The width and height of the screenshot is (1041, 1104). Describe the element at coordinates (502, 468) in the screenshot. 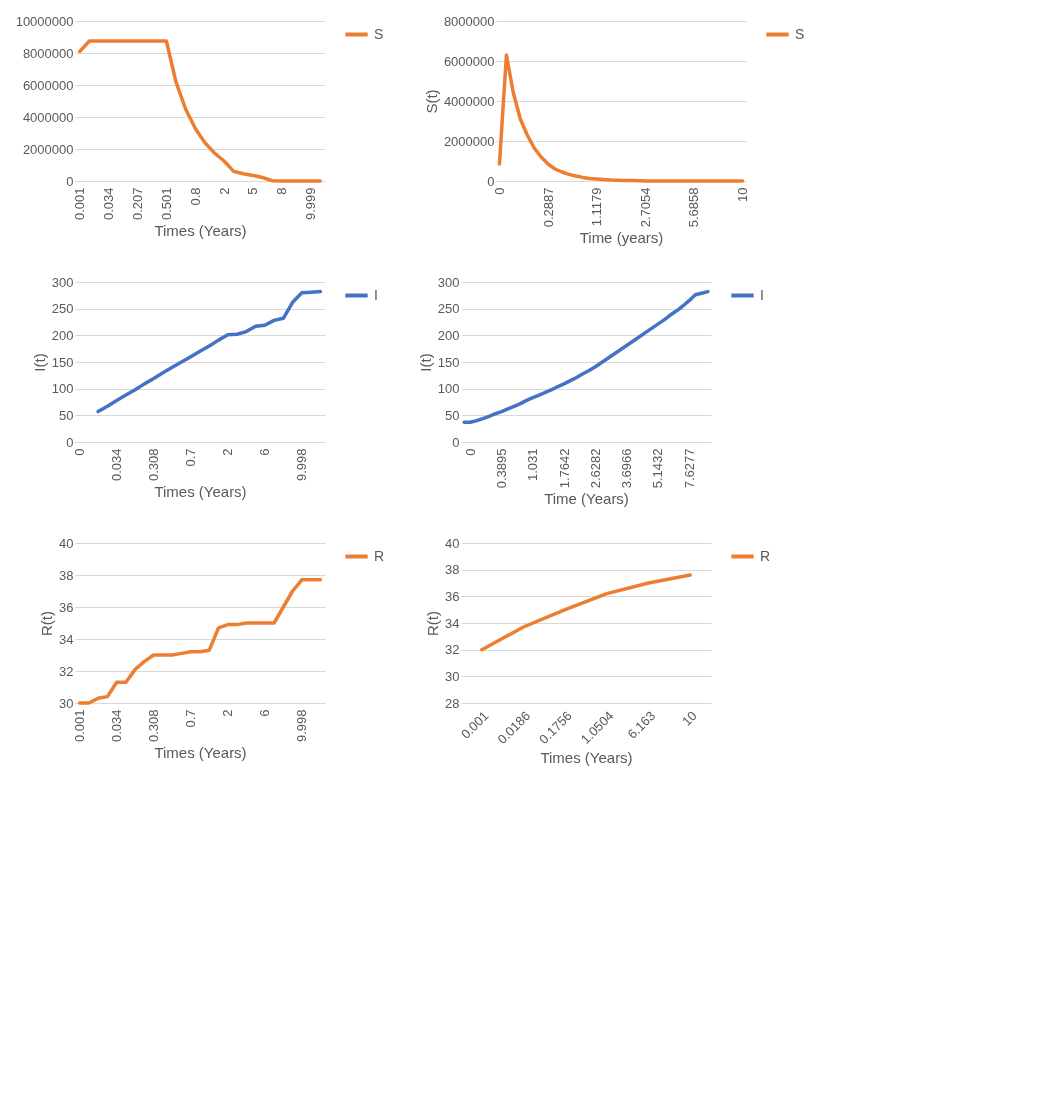

I see `x-tick-label: 0.3895` at that location.